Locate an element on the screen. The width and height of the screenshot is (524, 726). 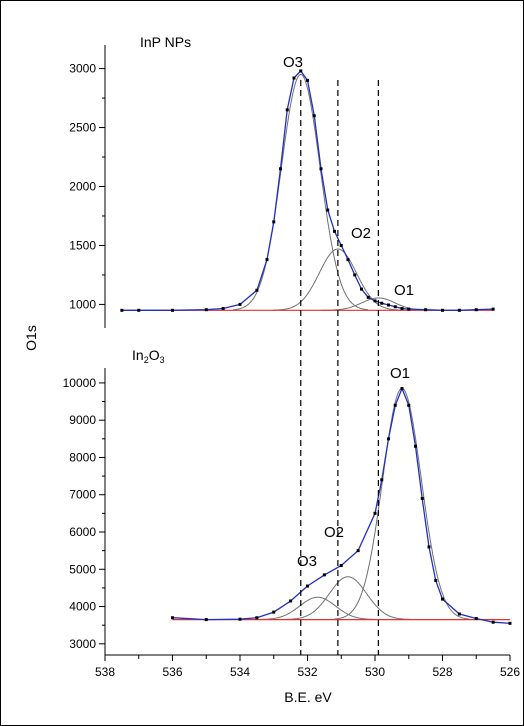
bottom-component-o2 is located at coordinates (348, 598).